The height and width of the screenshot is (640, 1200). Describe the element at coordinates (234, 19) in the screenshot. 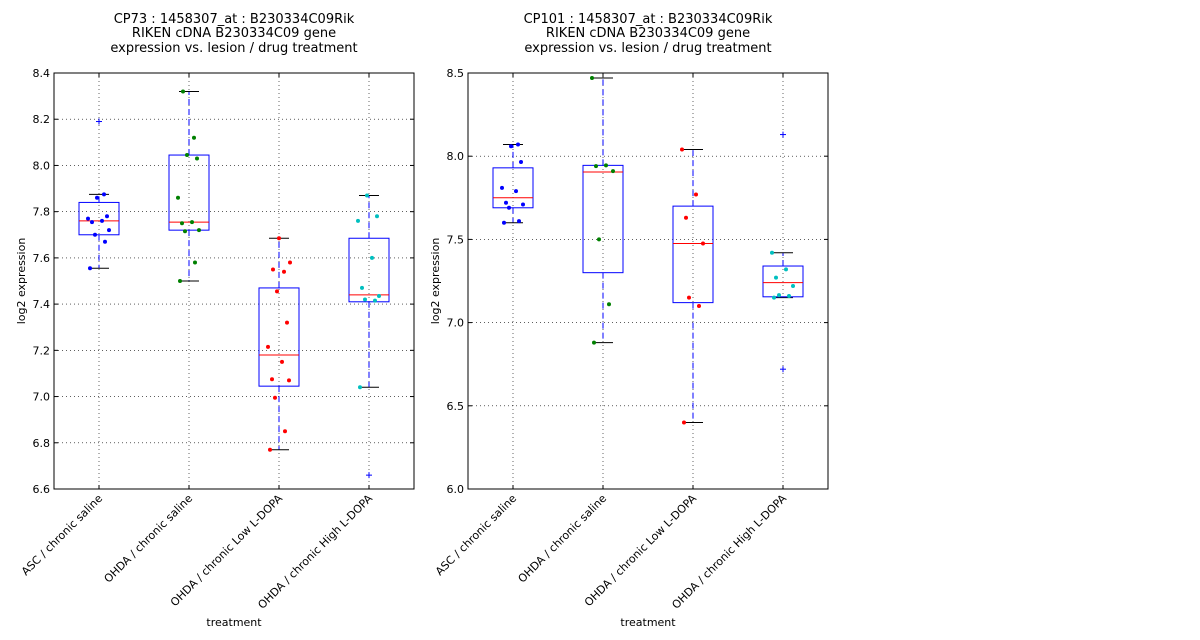

I see `chart-title-line-1: CP73 : 1458307_at : B230334C09Rik` at that location.